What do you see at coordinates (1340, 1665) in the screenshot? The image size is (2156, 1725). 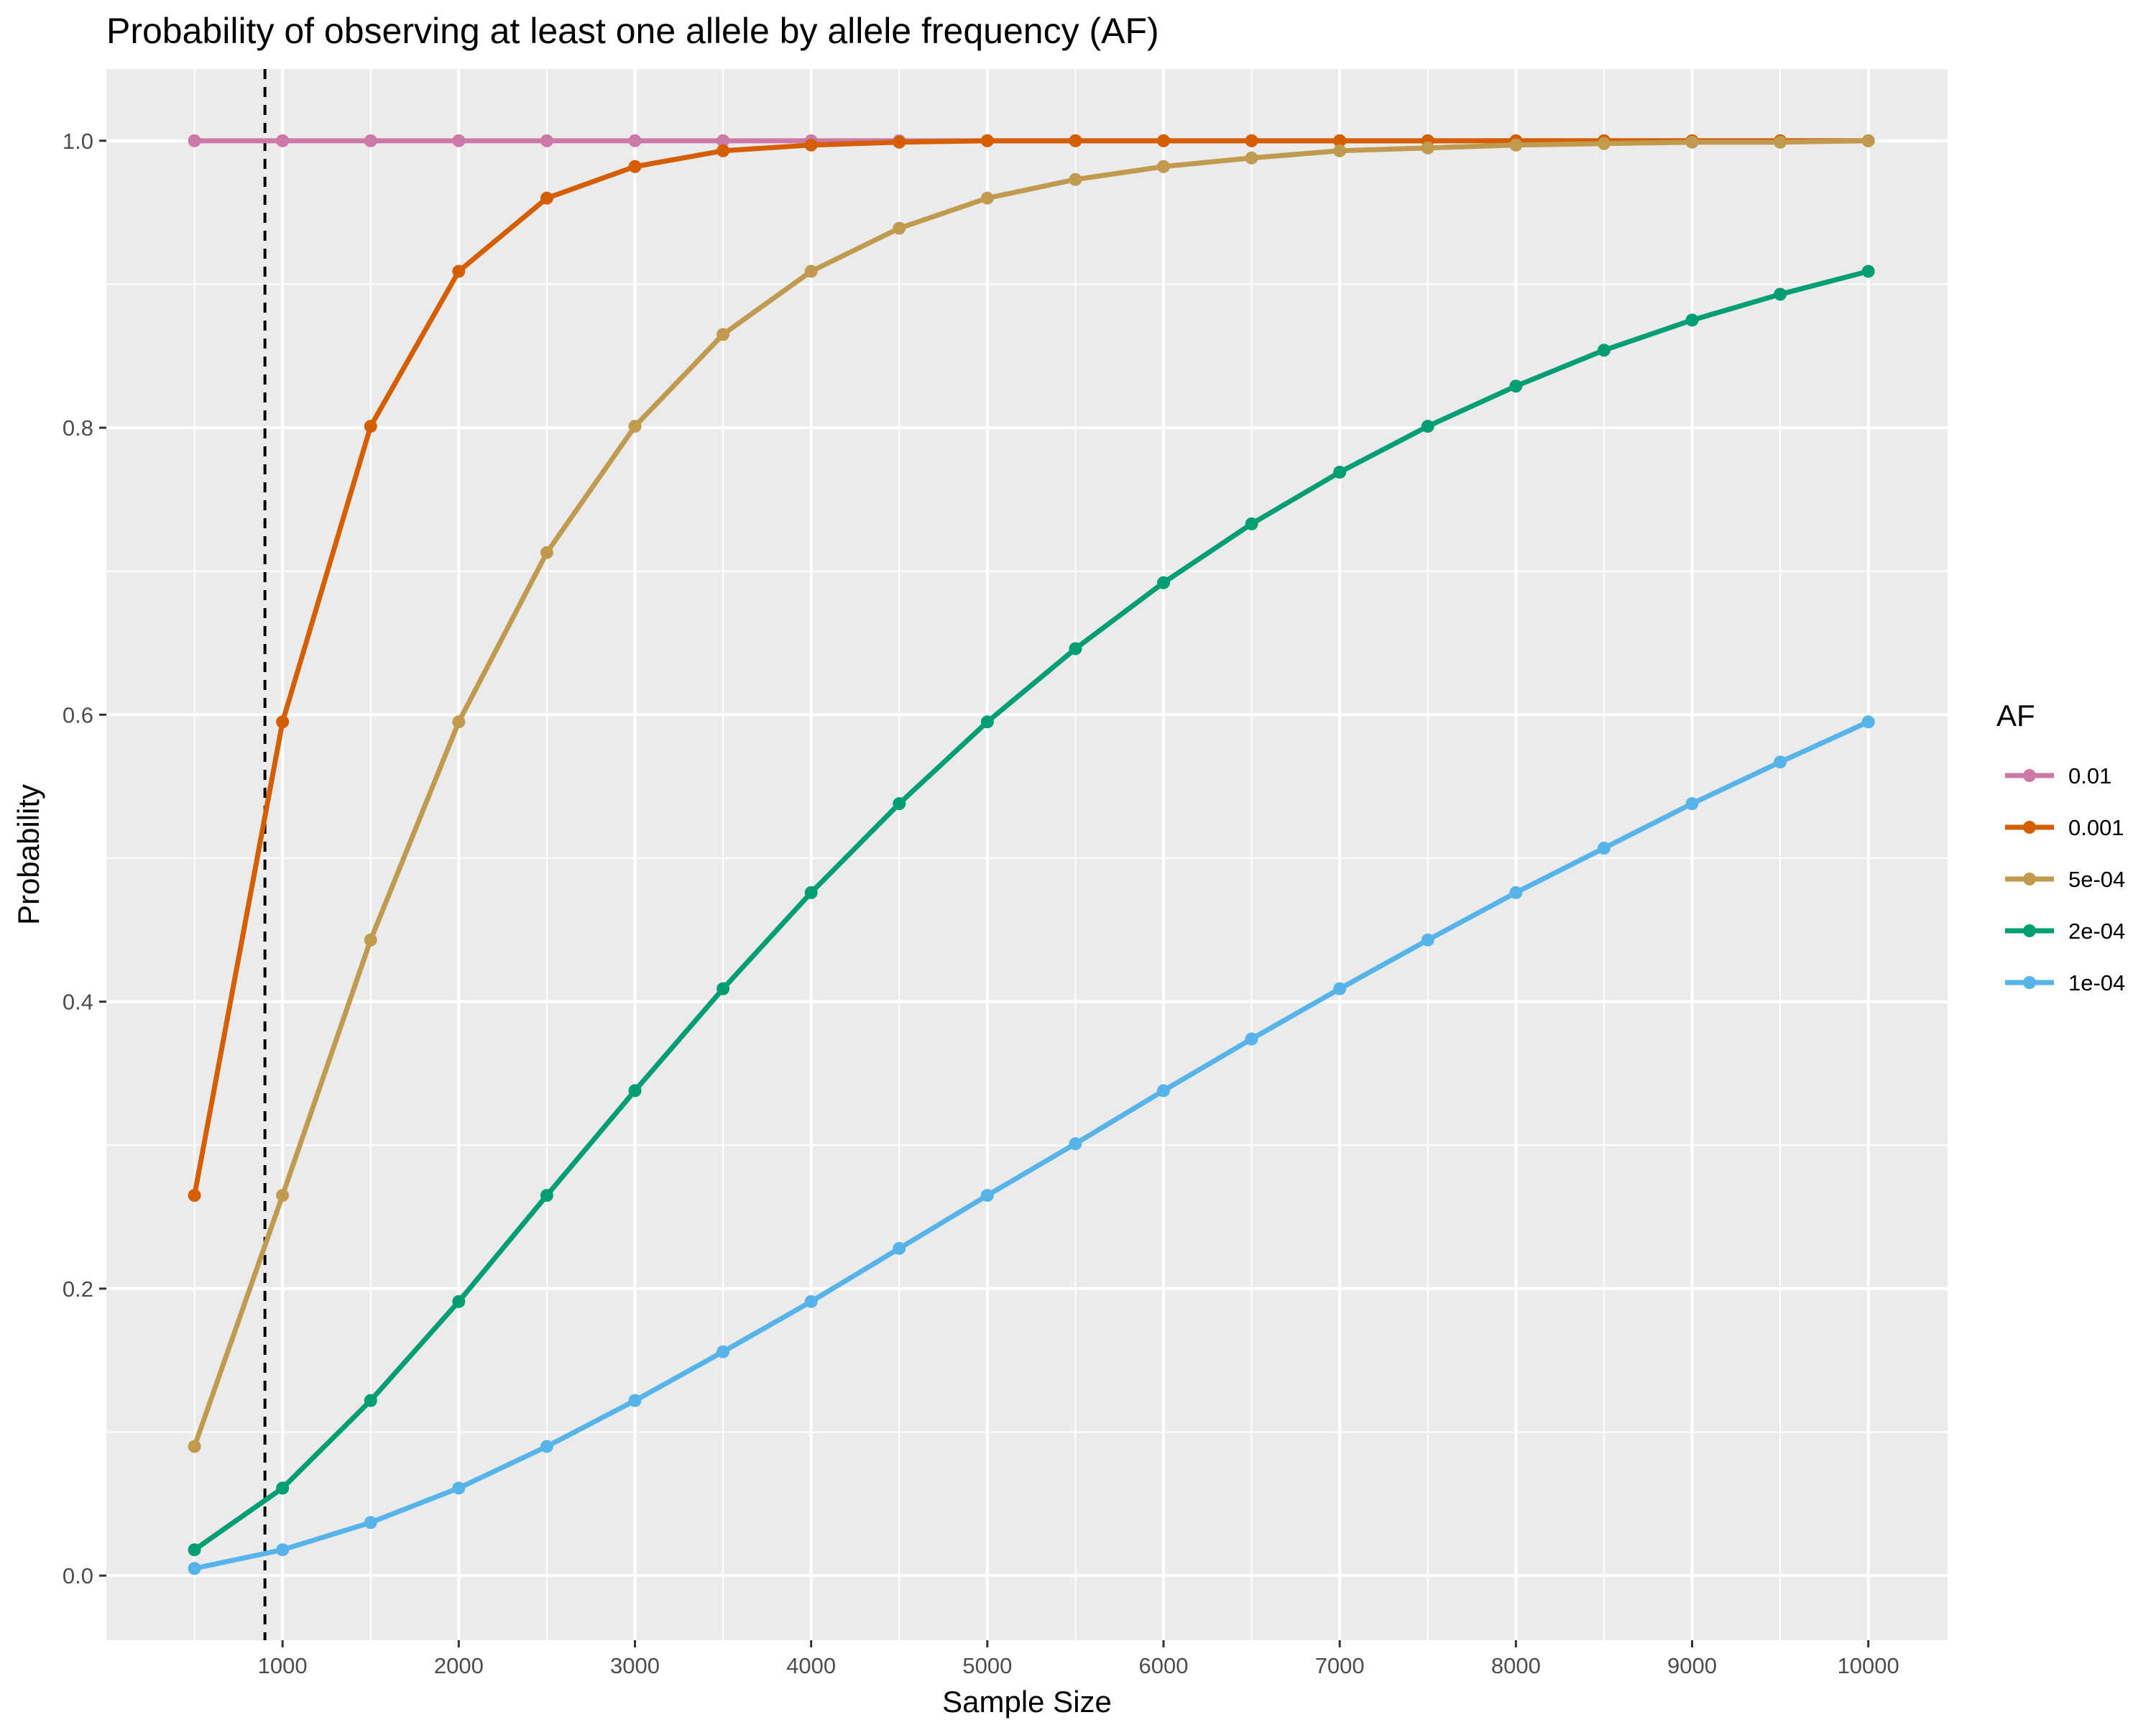 I see `x-tick-label: 7000` at bounding box center [1340, 1665].